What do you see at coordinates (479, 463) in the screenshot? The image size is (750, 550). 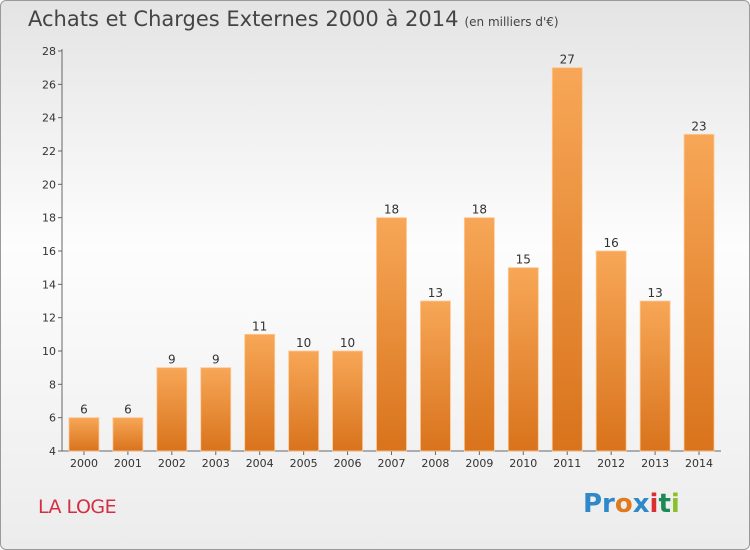 I see `x-tick-label-2009: 2009` at bounding box center [479, 463].